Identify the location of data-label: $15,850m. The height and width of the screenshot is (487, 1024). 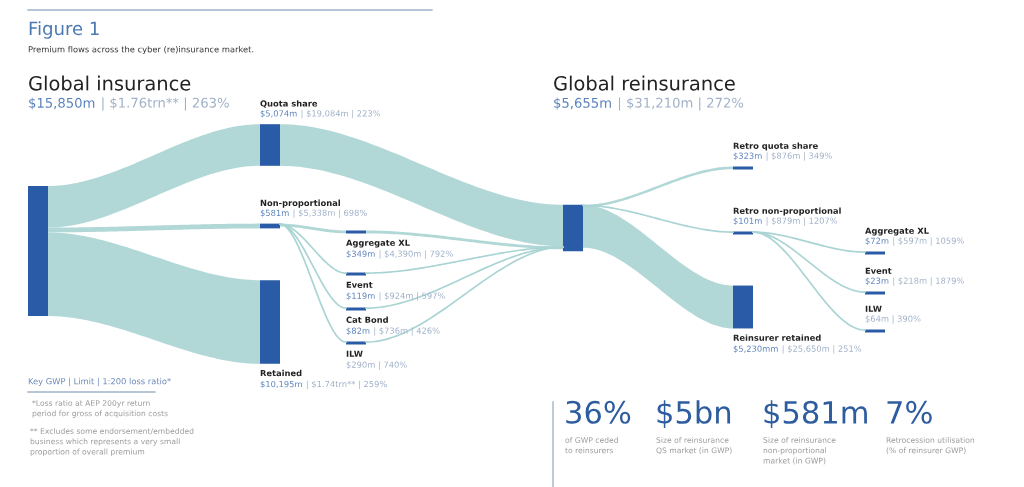
(62, 103).